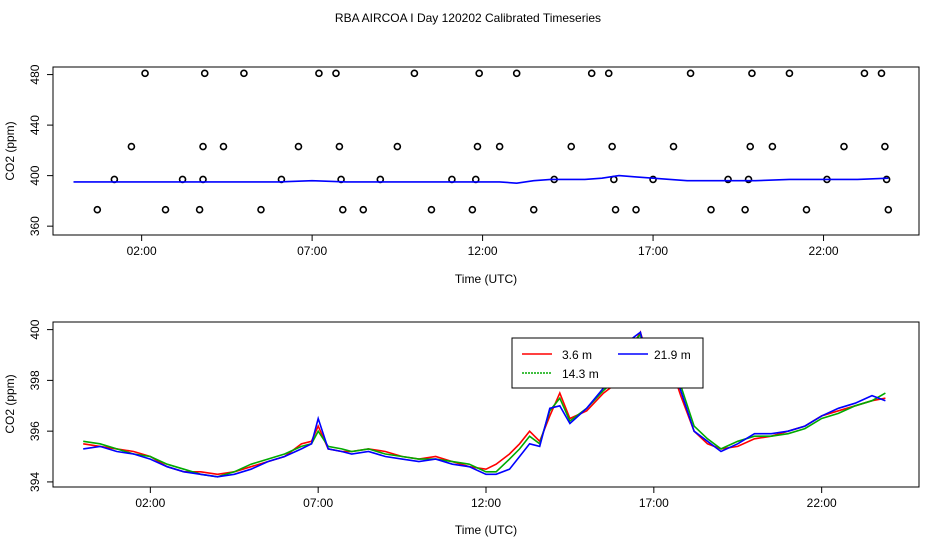 The height and width of the screenshot is (540, 936). I want to click on top-y-ticks: 360 400 440 480, so click(40, 150).